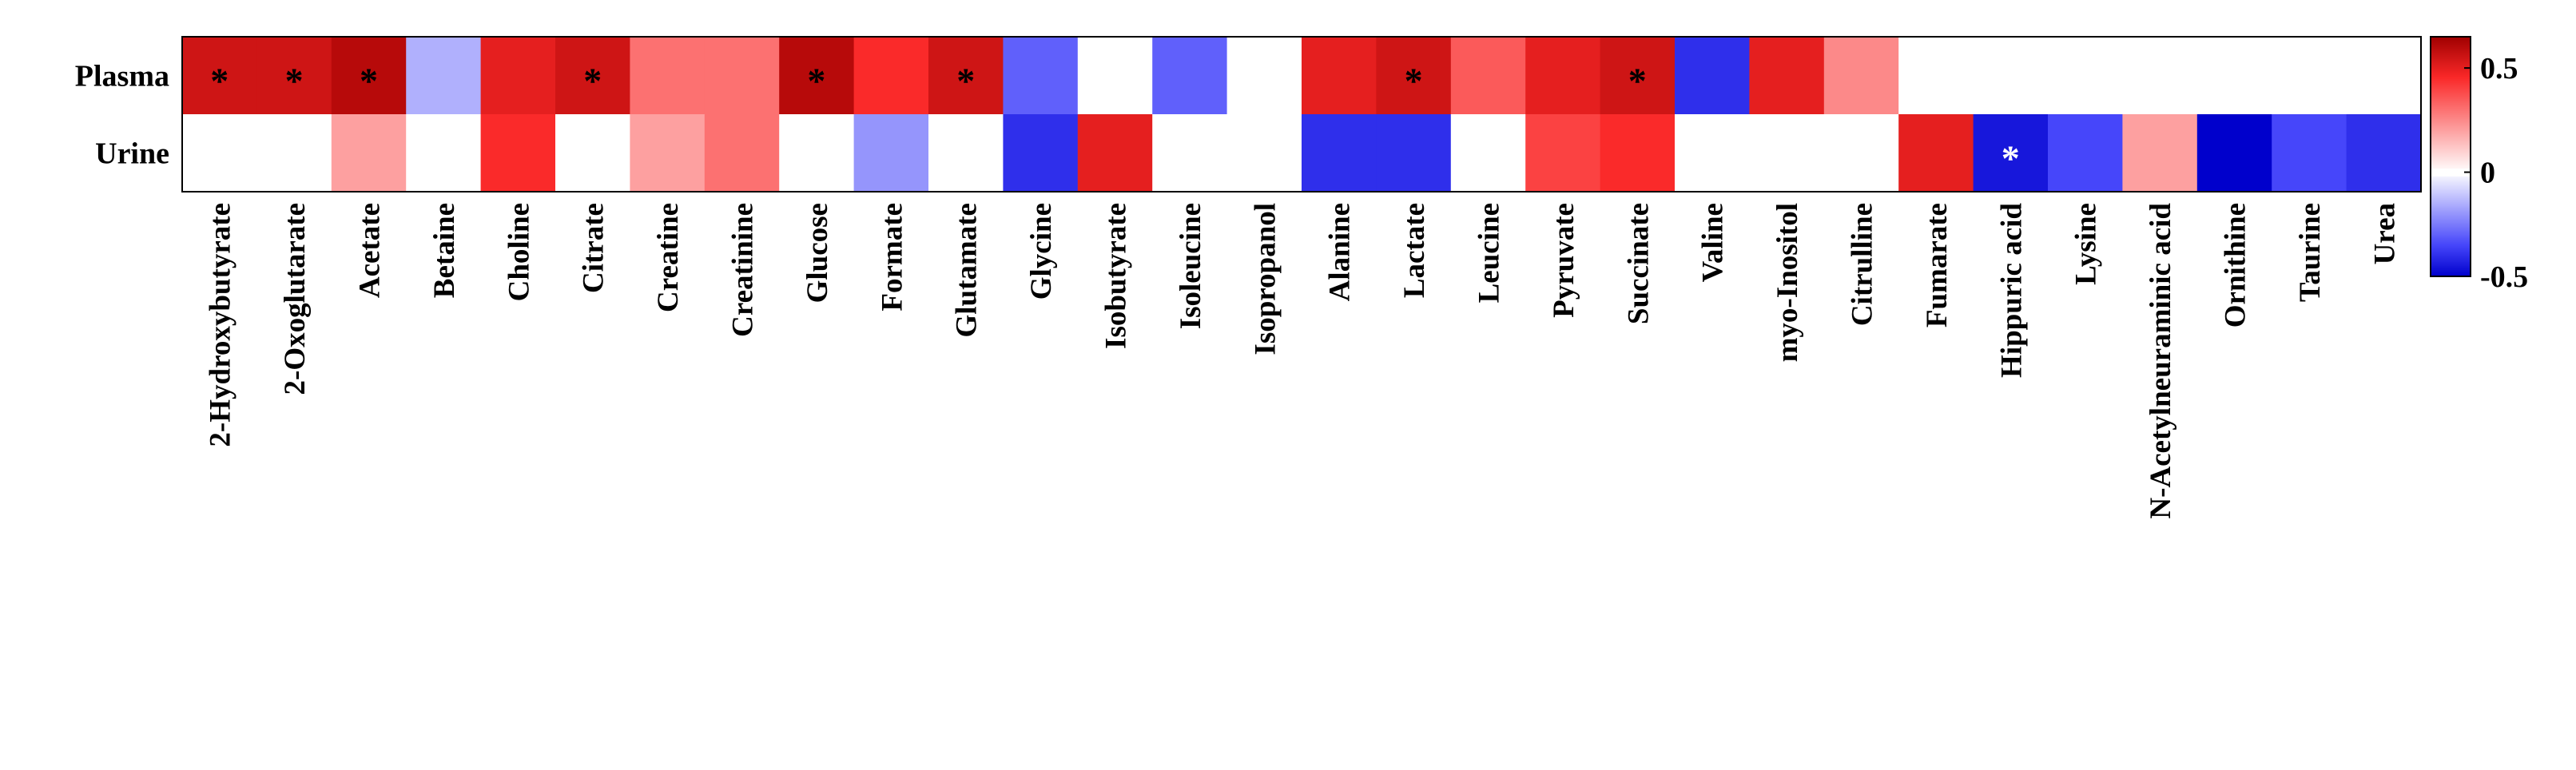  I want to click on row-labels: Plasma Urine, so click(122, 115).